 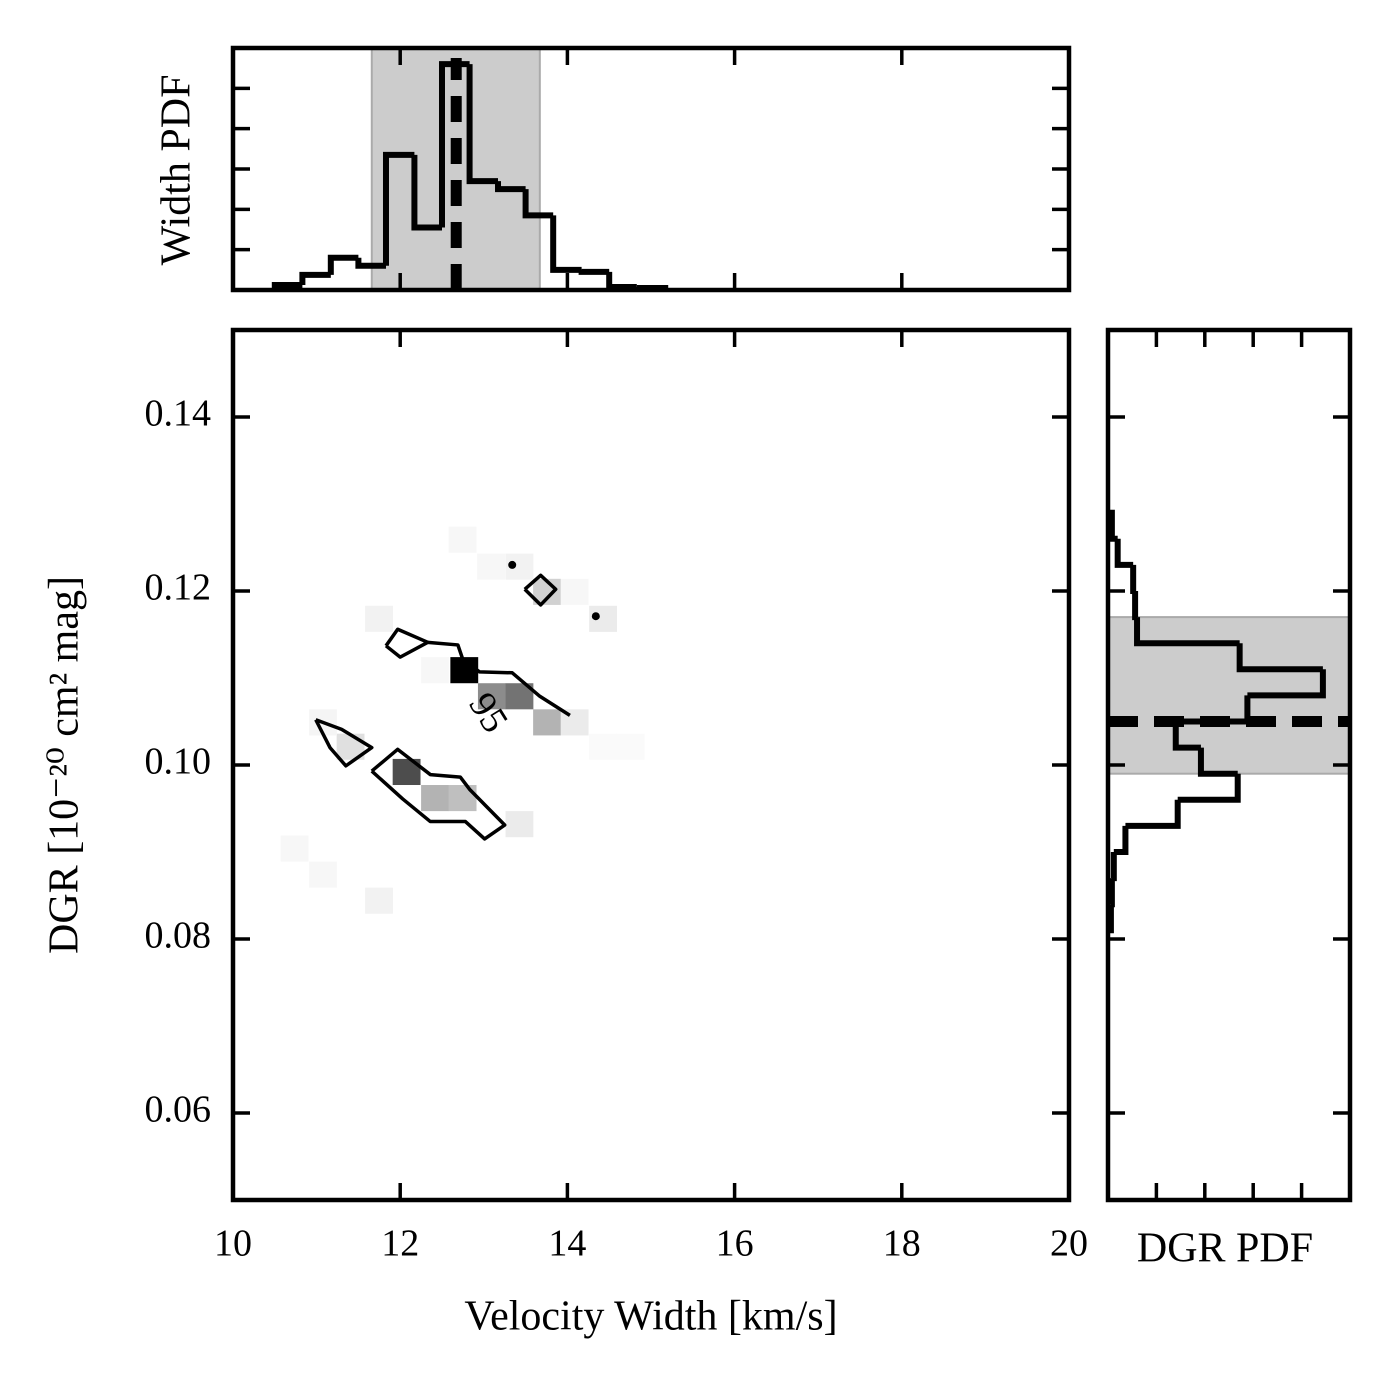 What do you see at coordinates (567, 1244) in the screenshot?
I see `x-tick-label: 14` at bounding box center [567, 1244].